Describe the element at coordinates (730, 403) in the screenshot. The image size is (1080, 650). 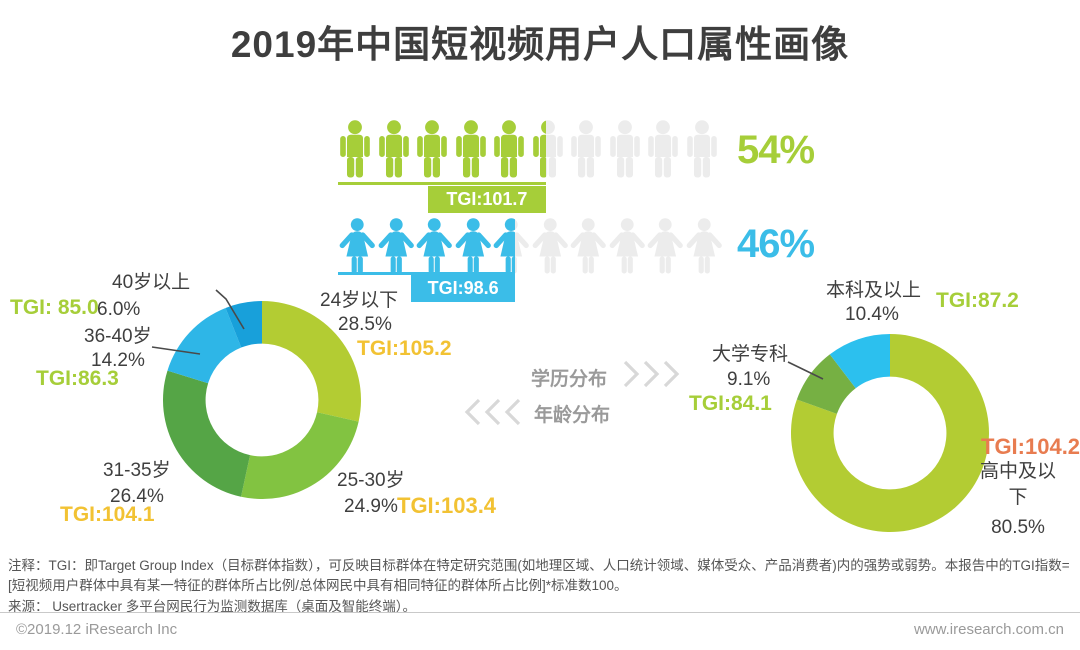
I see `edu-seg-tgi-college: TGI:84.1` at that location.